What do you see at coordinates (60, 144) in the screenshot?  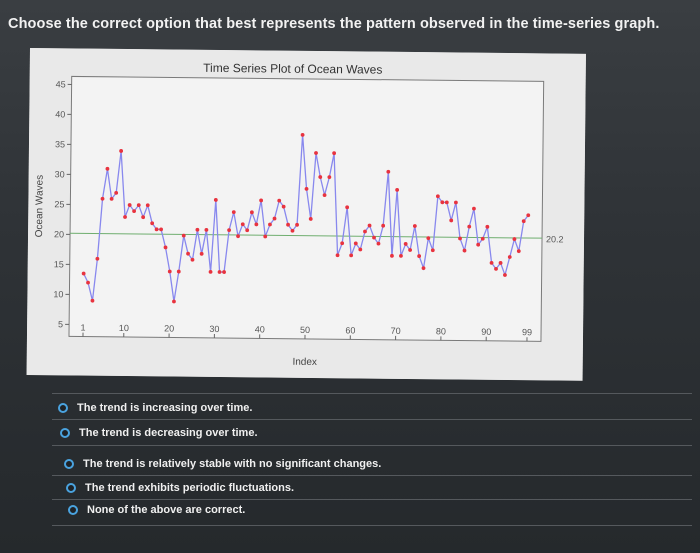 I see `y-tick-label: 35` at bounding box center [60, 144].